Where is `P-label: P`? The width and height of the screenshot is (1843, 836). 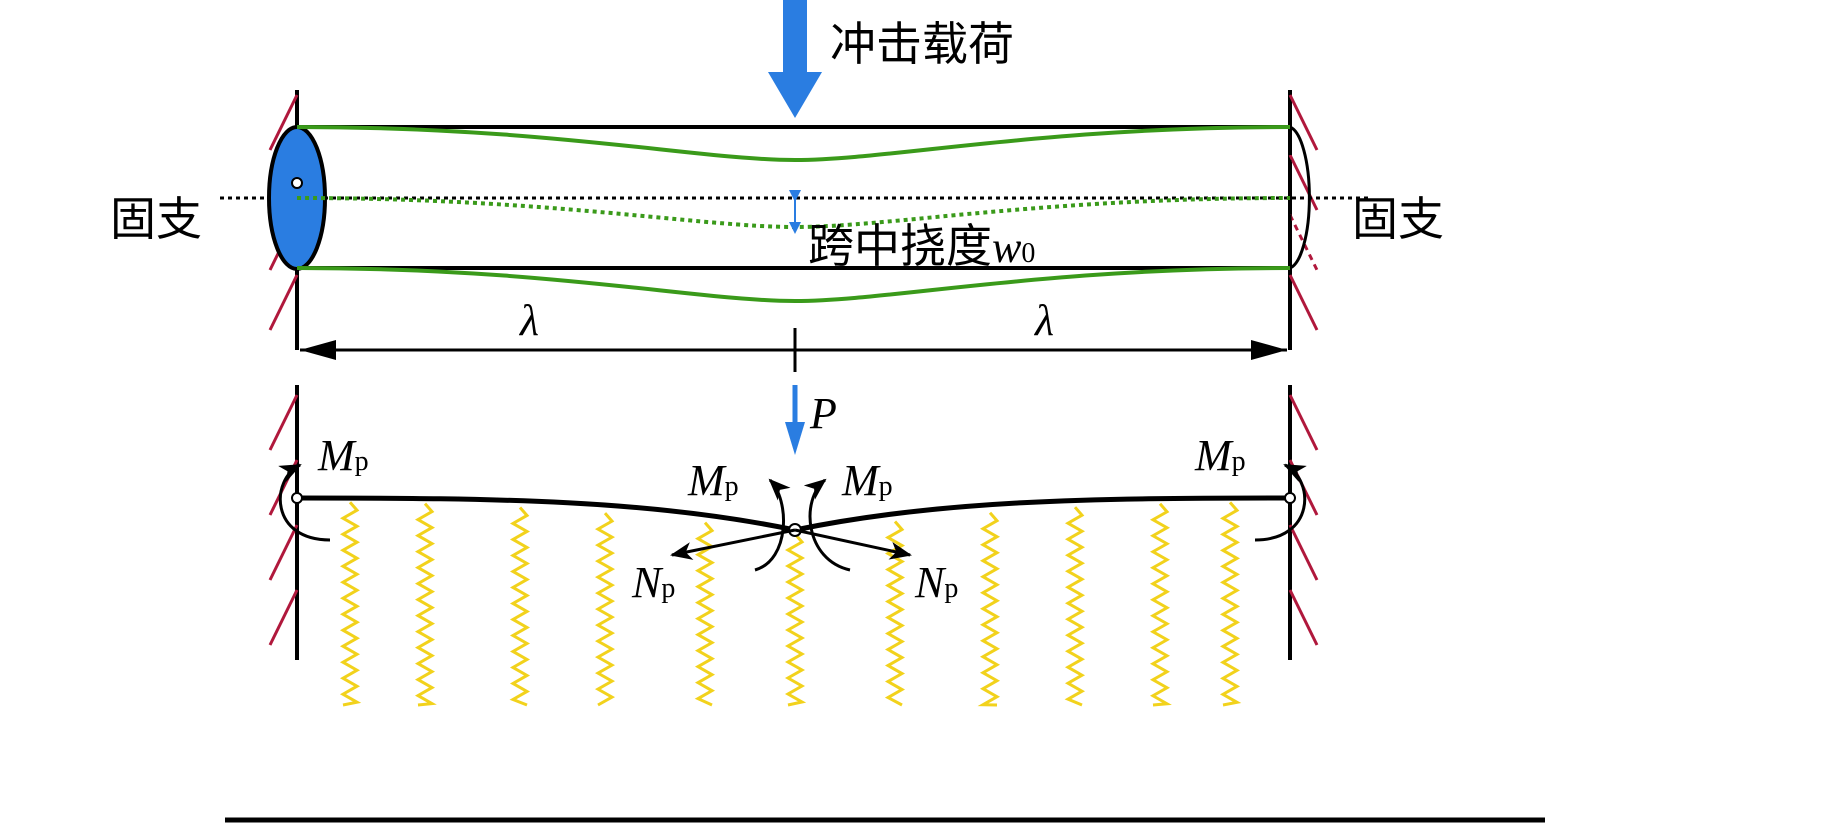
P-label: P is located at coordinates (823, 413).